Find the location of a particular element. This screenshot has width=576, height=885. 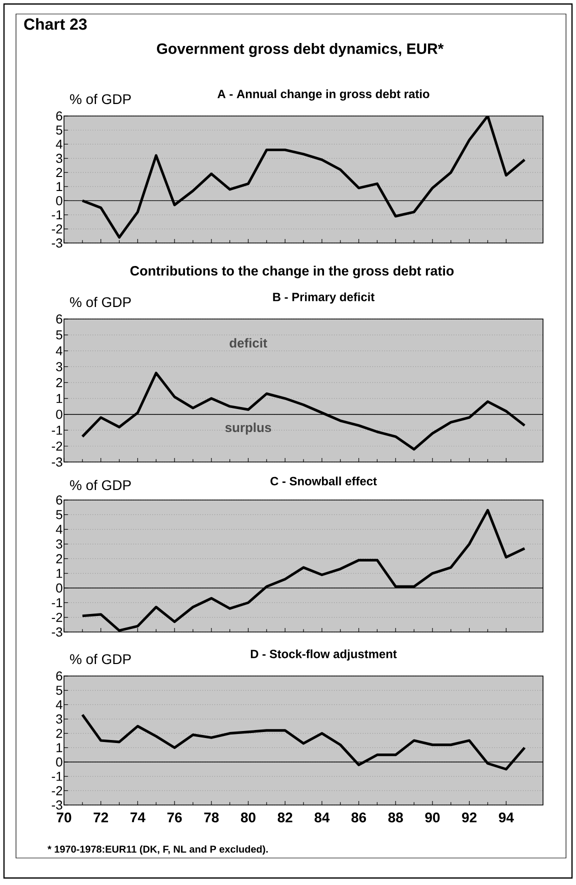

x-tick-label: 70 is located at coordinates (64, 817).